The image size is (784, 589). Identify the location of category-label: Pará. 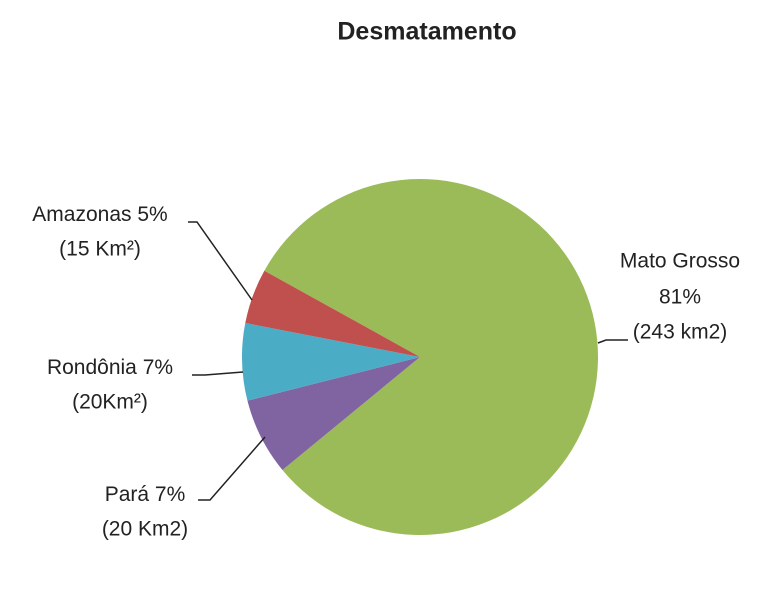
(127, 494).